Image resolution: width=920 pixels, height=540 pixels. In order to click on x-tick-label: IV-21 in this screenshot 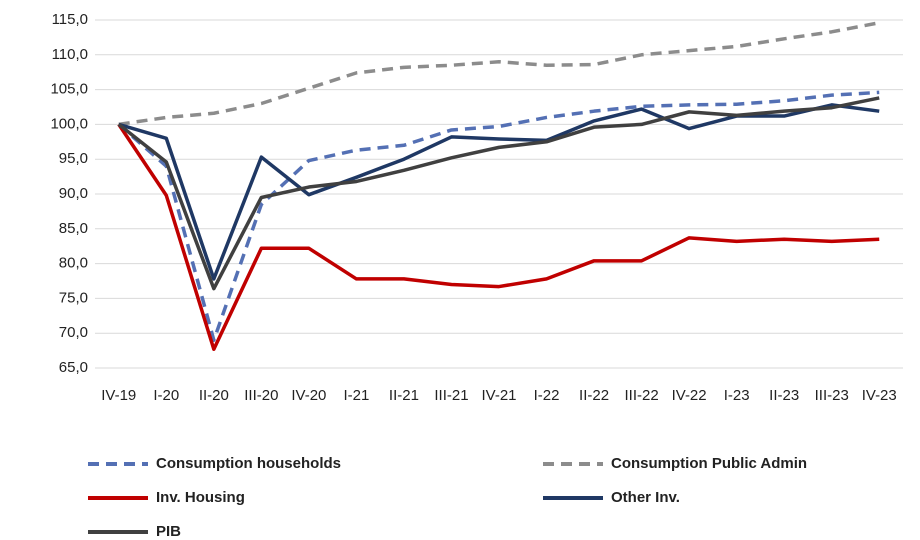, I will do `click(498, 395)`.